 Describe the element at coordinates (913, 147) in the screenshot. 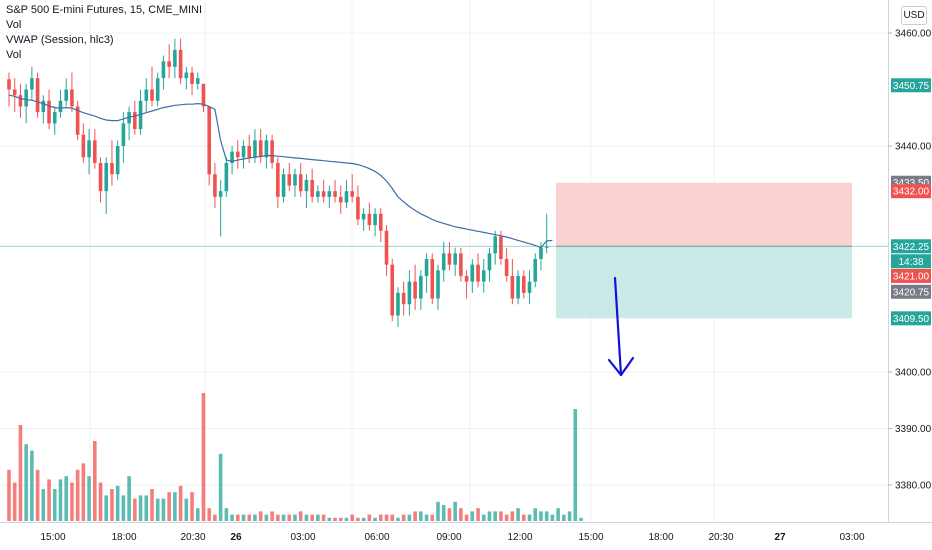

I see `price-tick-label: 3440.00` at that location.